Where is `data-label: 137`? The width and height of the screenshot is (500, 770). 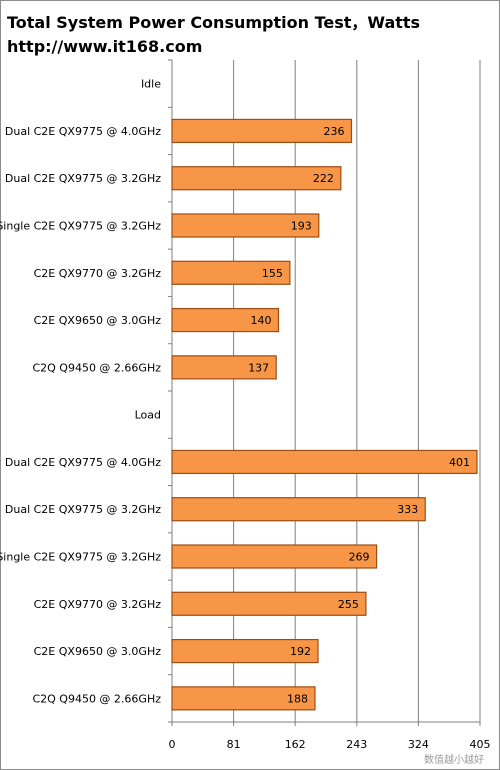 data-label: 137 is located at coordinates (258, 367).